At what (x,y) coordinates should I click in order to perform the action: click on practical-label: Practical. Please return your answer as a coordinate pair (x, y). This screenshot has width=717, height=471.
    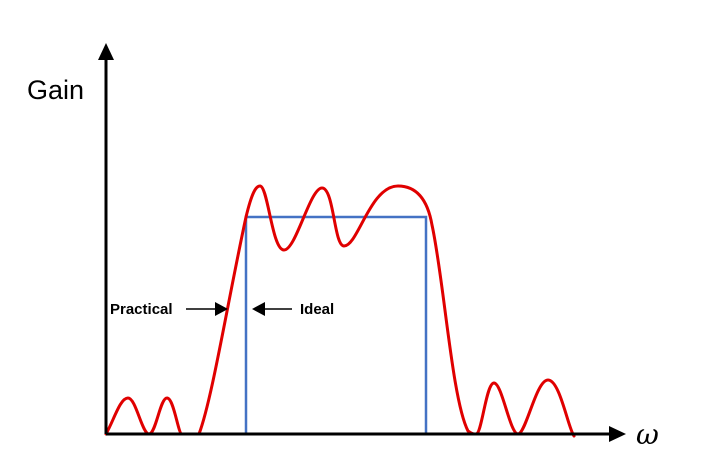
    Looking at the image, I should click on (141, 309).